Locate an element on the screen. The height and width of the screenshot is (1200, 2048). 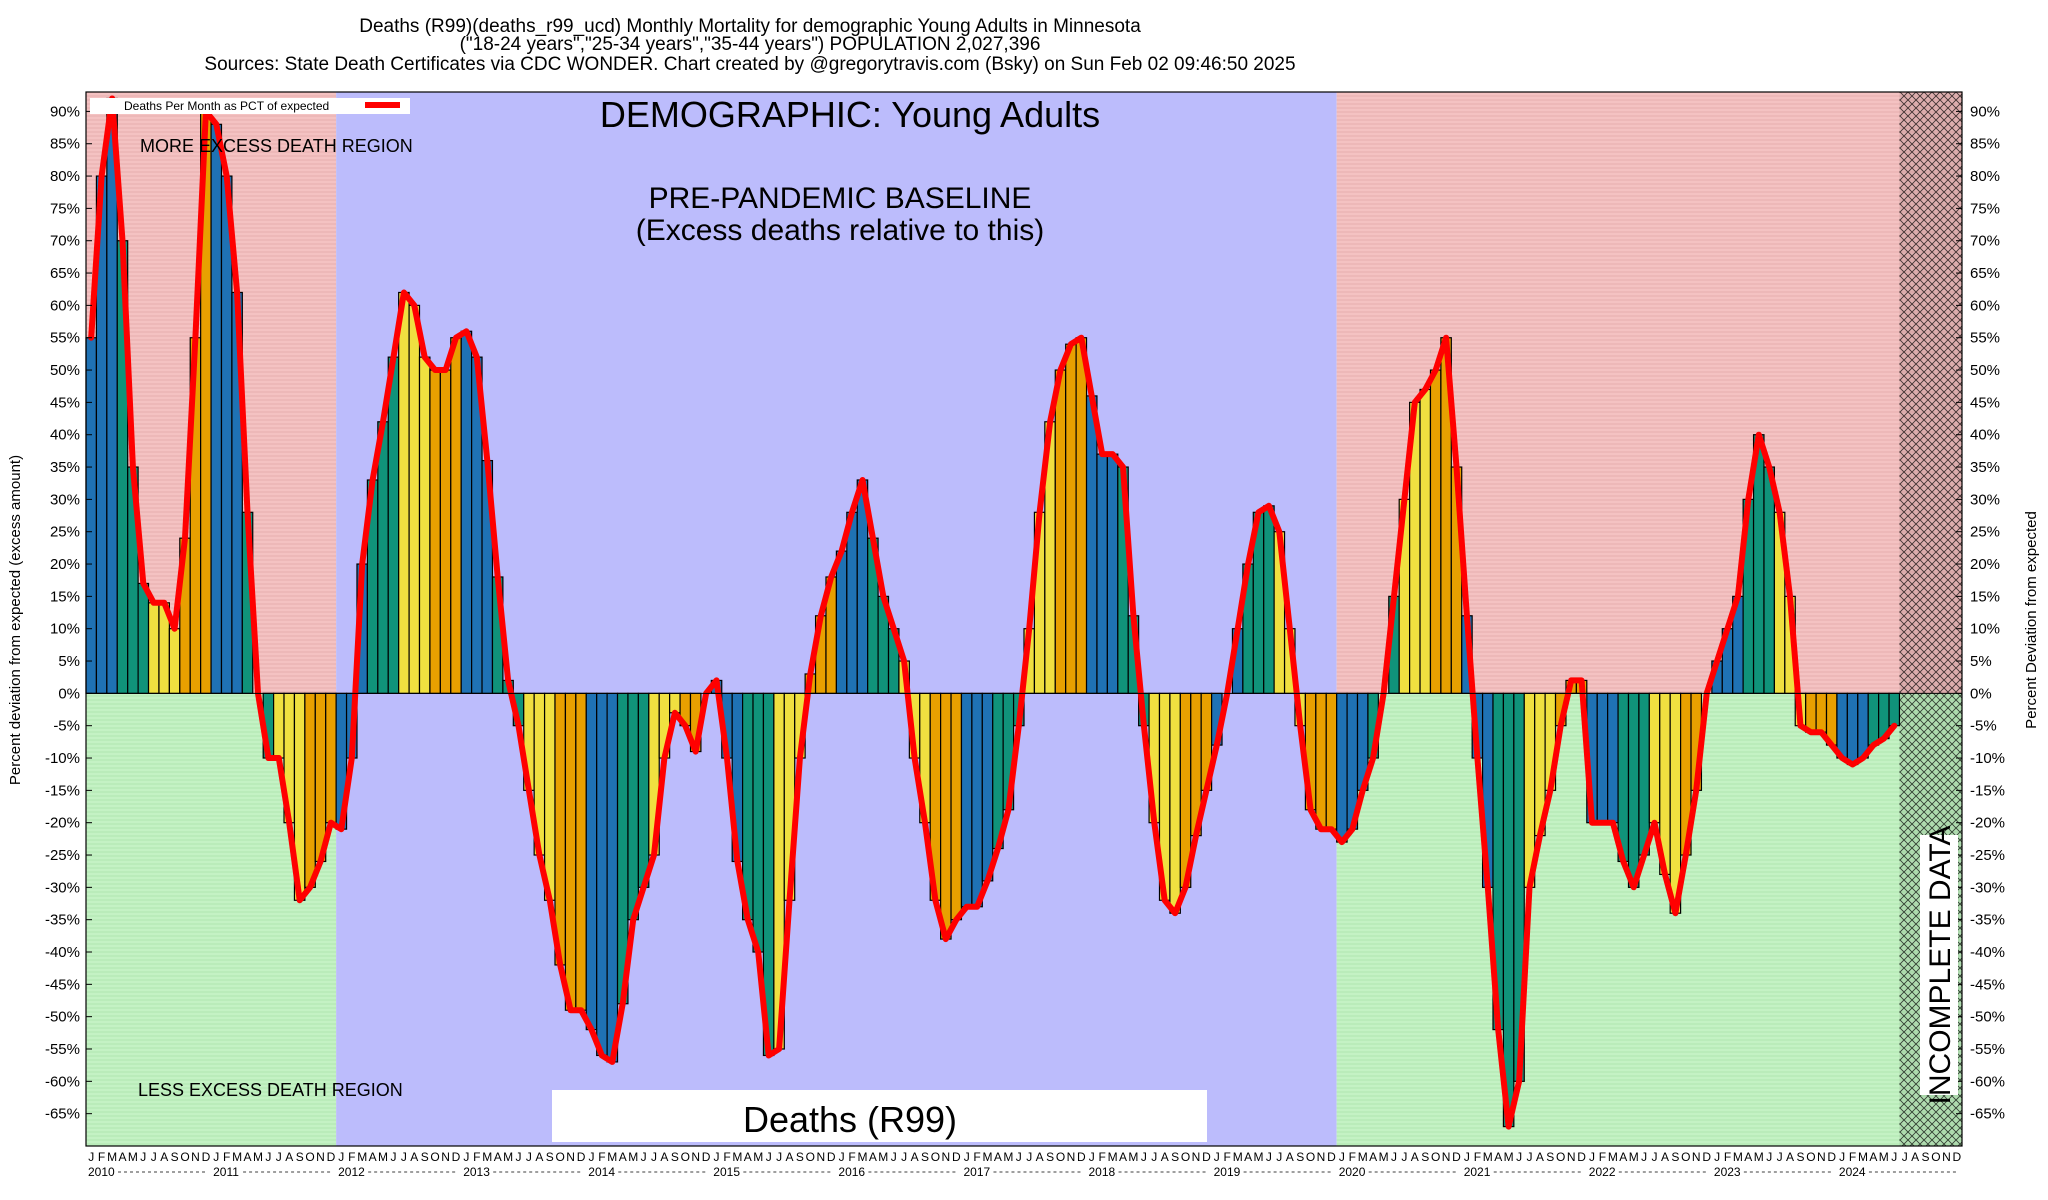
incomplete-data-label: INCOMPLETE DATA is located at coordinates (1940, 965).